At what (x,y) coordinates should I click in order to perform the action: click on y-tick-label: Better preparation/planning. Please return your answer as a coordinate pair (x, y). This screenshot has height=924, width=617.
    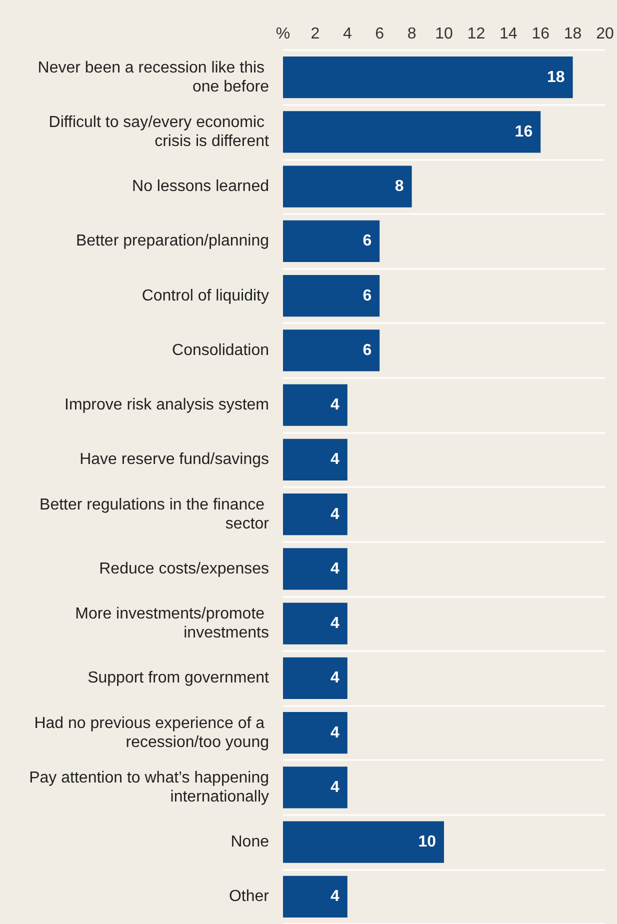
    Looking at the image, I should click on (172, 241).